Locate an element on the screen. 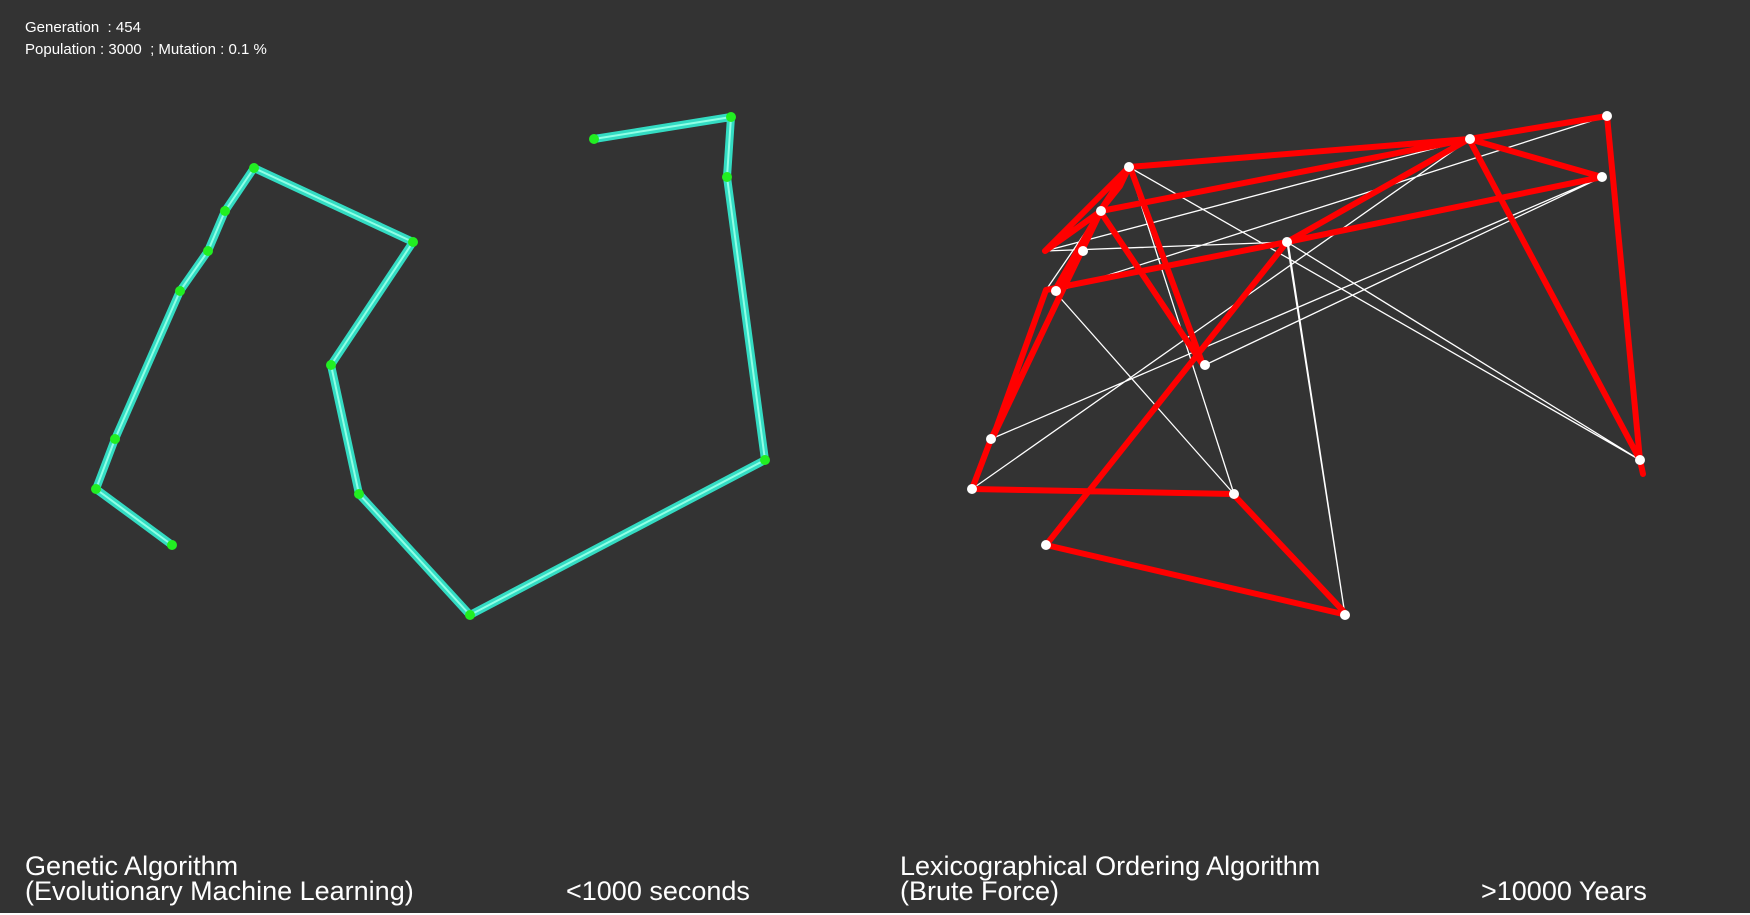 Image resolution: width=1750 pixels, height=915 pixels. brute-force-title: Lexicographical Ordering Algorithm is located at coordinates (1110, 866).